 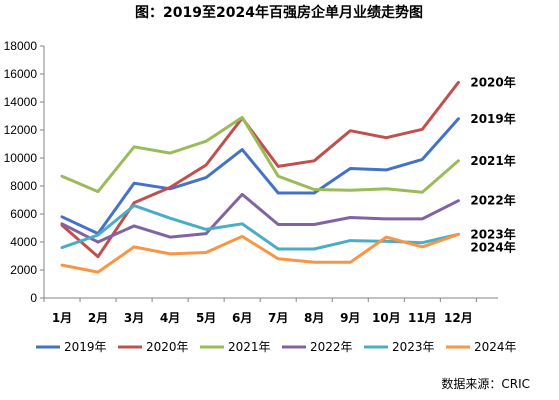 I want to click on series-line-2024年, so click(x=260, y=253).